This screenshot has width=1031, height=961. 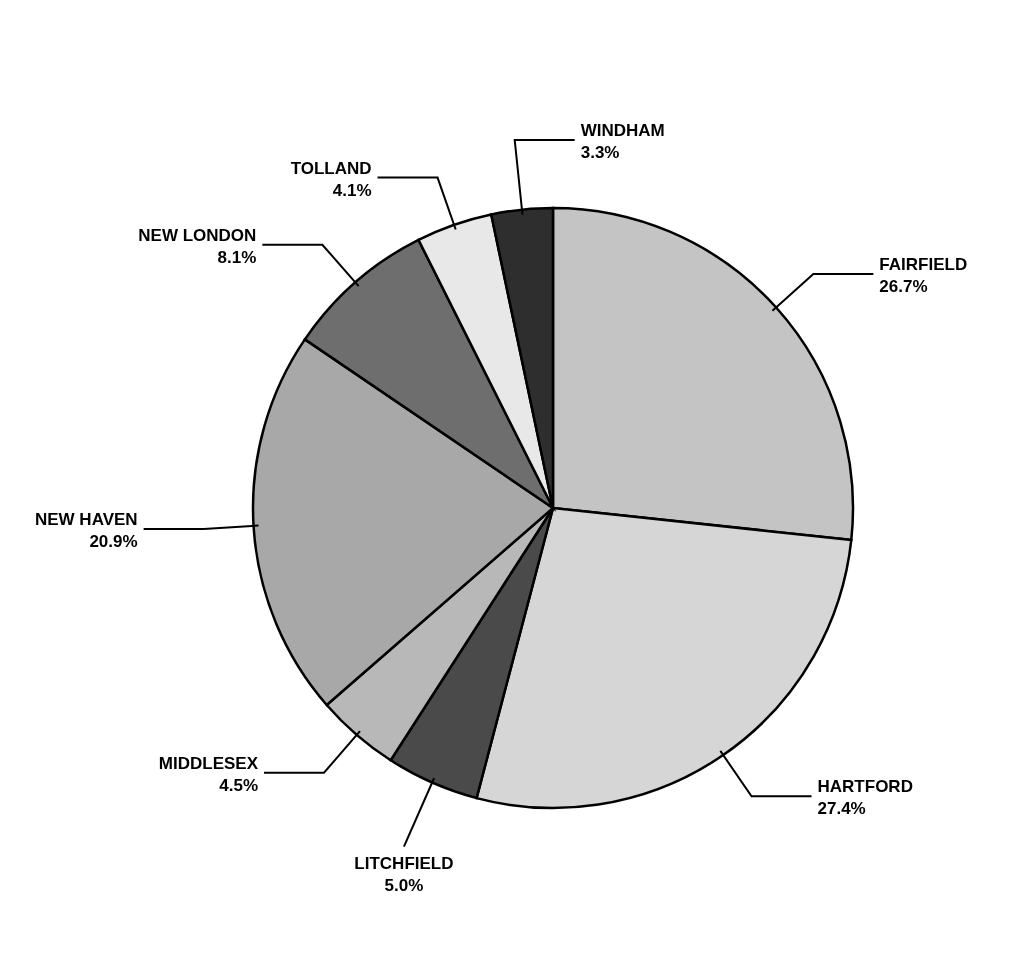 I want to click on slice-label: TOLLAND, so click(x=331, y=168).